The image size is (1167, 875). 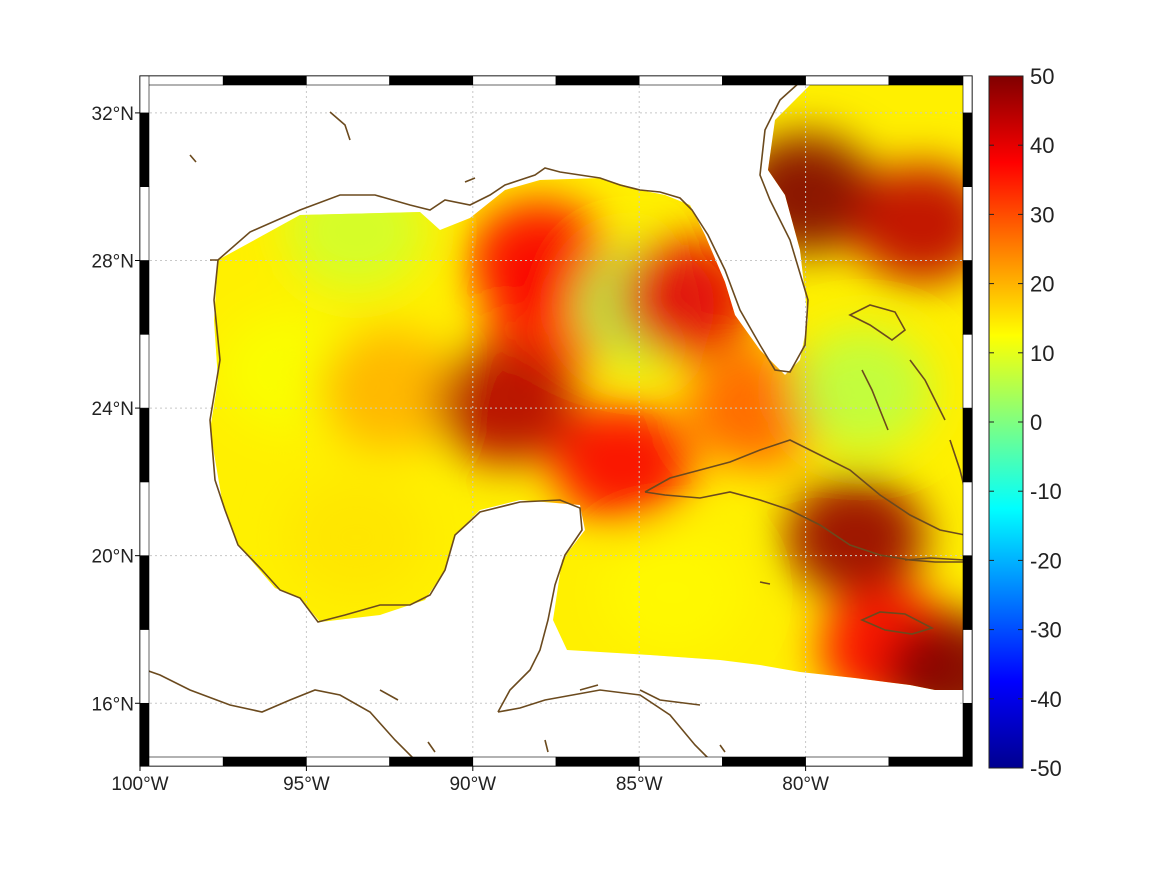 What do you see at coordinates (113, 114) in the screenshot?
I see `y-tick-label: 32°N` at bounding box center [113, 114].